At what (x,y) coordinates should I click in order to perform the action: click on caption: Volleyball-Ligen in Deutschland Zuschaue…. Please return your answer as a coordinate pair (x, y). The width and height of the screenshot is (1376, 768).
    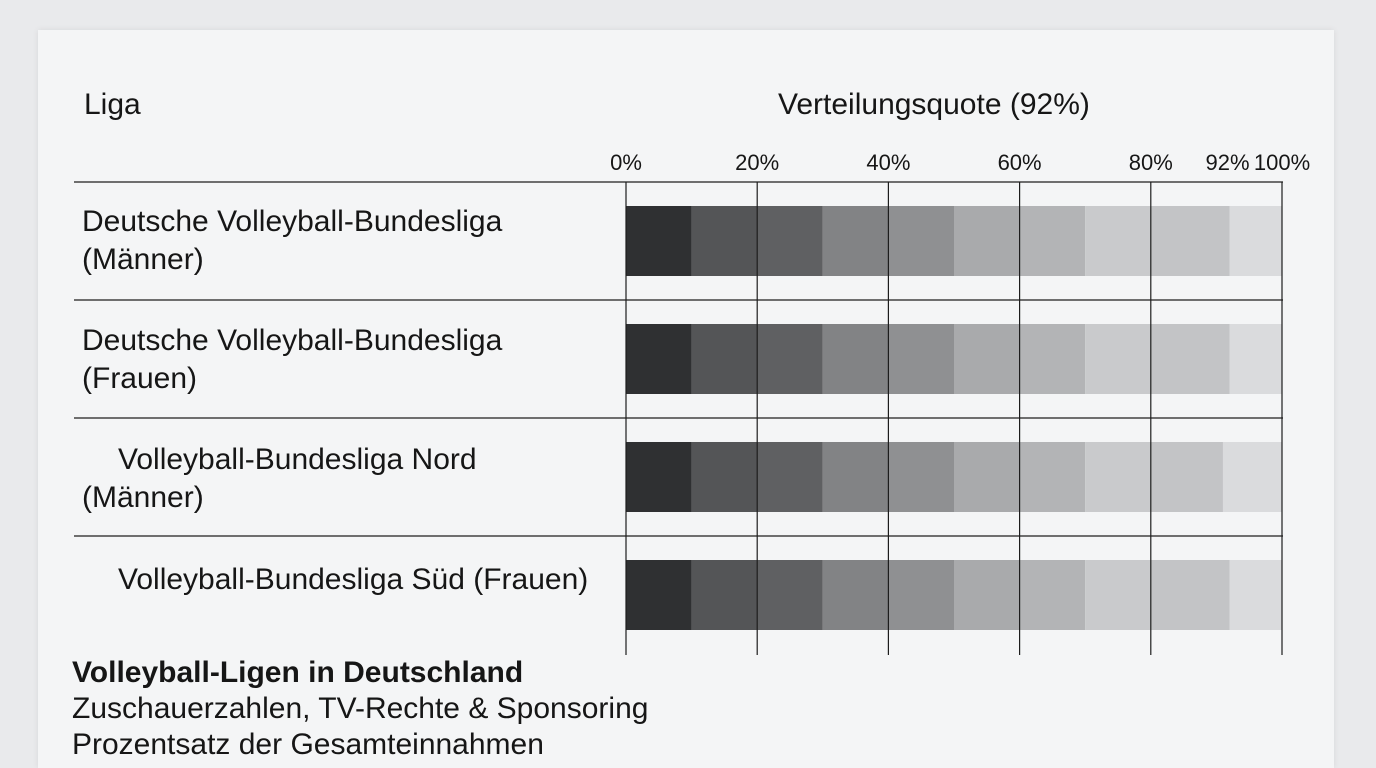
    Looking at the image, I should click on (360, 709).